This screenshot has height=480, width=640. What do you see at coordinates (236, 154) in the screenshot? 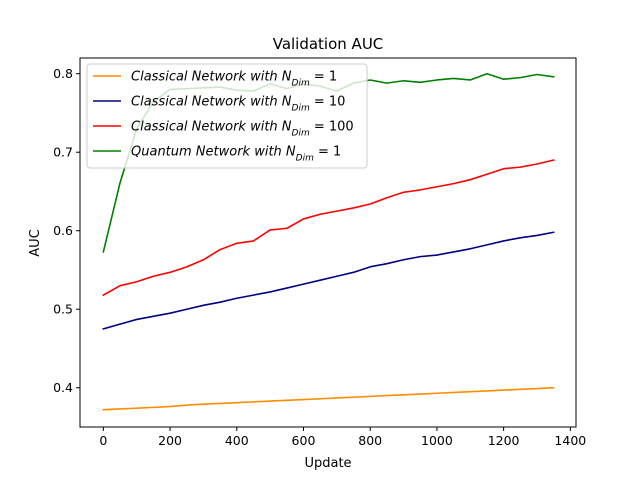
I see `legend-label-4: Quantum Network with NDim = 1` at bounding box center [236, 154].